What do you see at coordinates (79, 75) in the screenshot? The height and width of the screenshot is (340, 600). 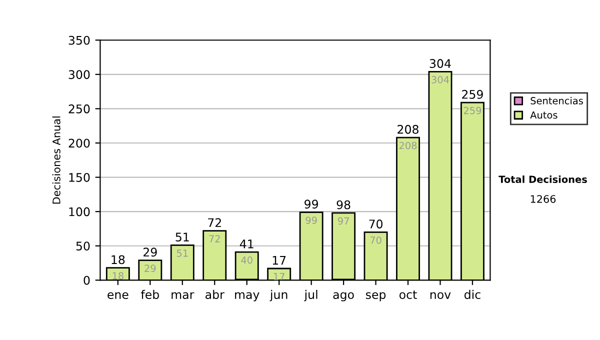 I see `y-tick-label: 300` at bounding box center [79, 75].